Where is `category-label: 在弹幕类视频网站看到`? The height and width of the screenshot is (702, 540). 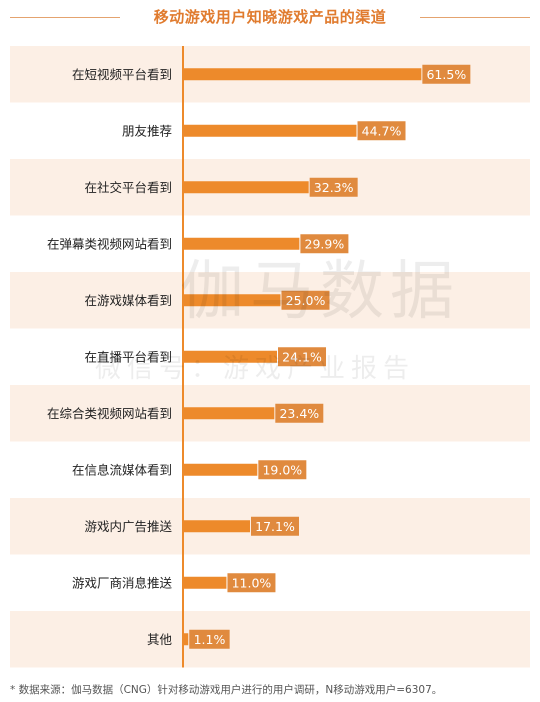
category-label: 在弹幕类视频网站看到 is located at coordinates (109, 243).